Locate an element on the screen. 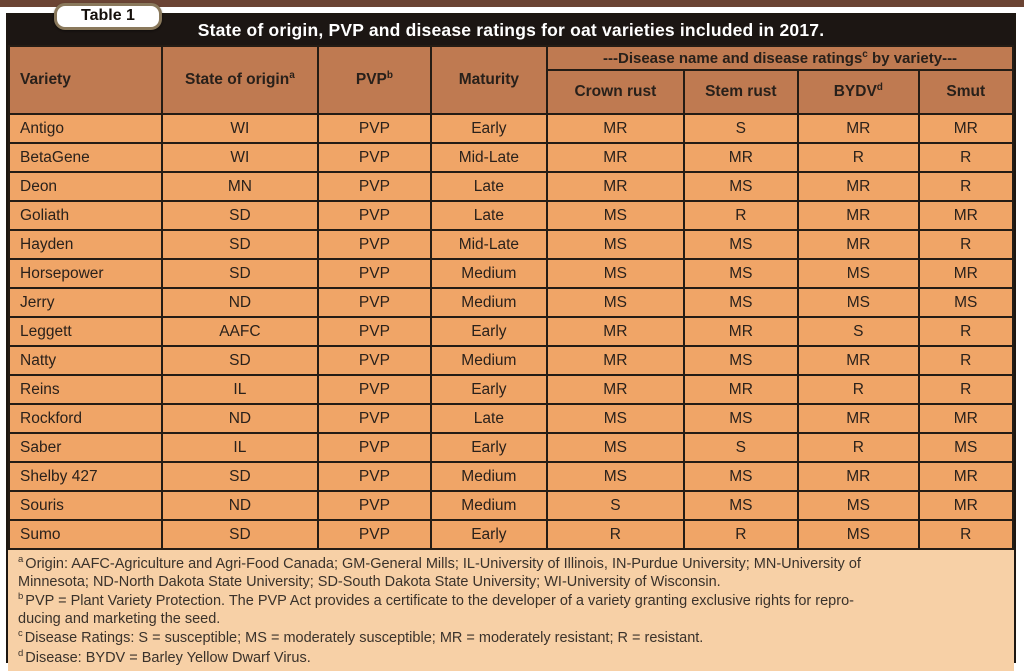 This screenshot has width=1024, height=671. cell-variety: Rockford is located at coordinates (85, 418).